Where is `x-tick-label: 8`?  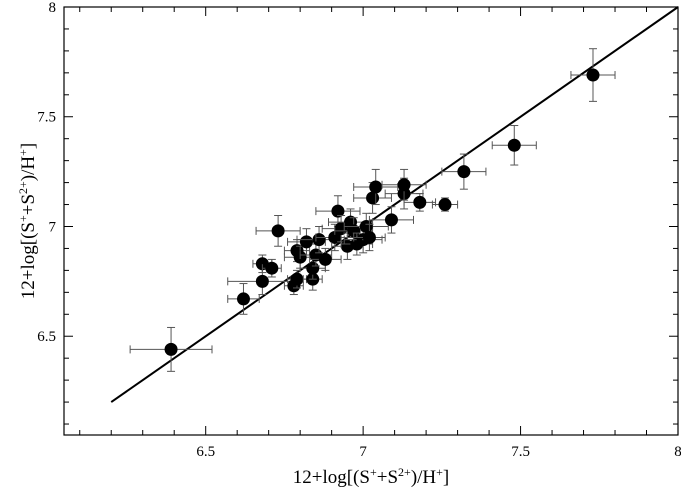
x-tick-label: 8 is located at coordinates (677, 452).